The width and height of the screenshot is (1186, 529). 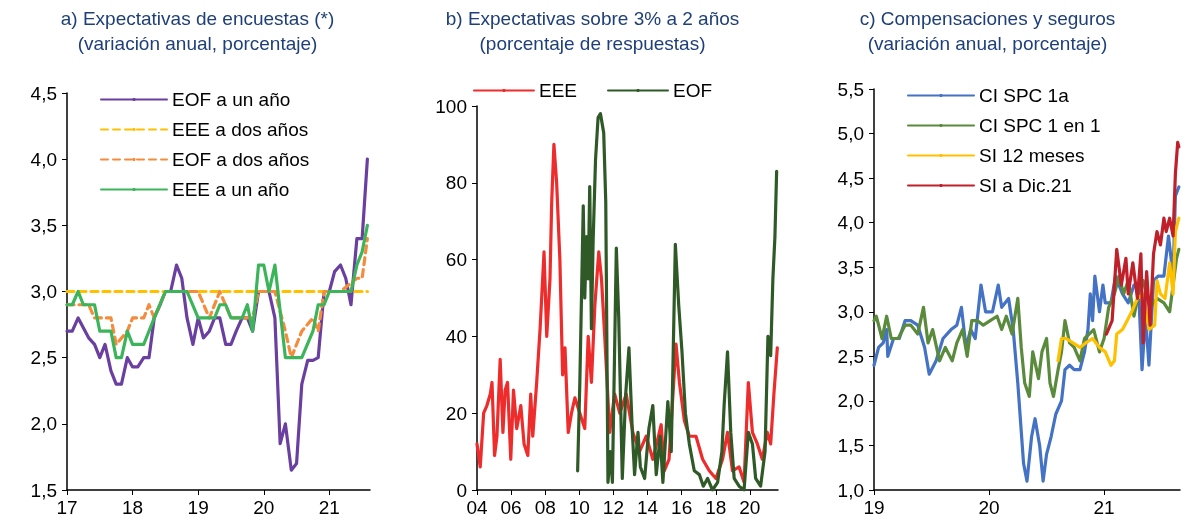 What do you see at coordinates (850, 490) in the screenshot?
I see `y-tick-label: 1,0` at bounding box center [850, 490].